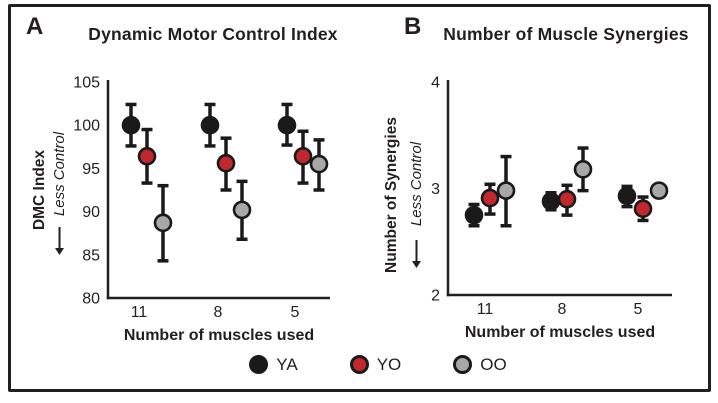 The width and height of the screenshot is (718, 403). What do you see at coordinates (91, 299) in the screenshot?
I see `y-tick-label: 80` at bounding box center [91, 299].